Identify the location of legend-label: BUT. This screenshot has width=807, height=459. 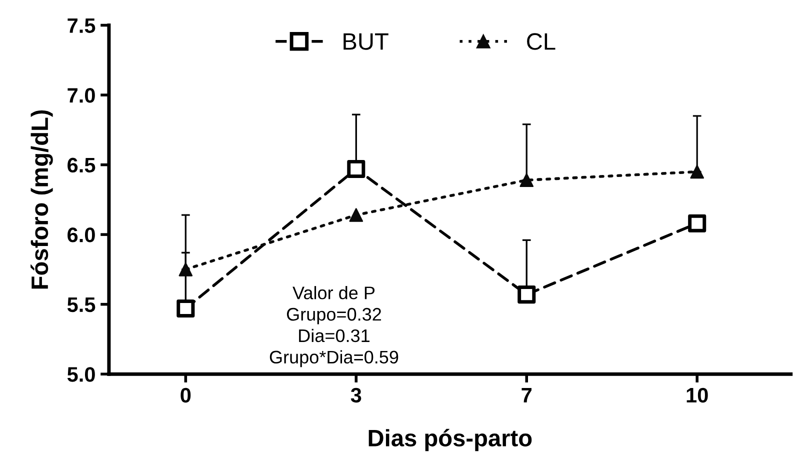
(366, 41).